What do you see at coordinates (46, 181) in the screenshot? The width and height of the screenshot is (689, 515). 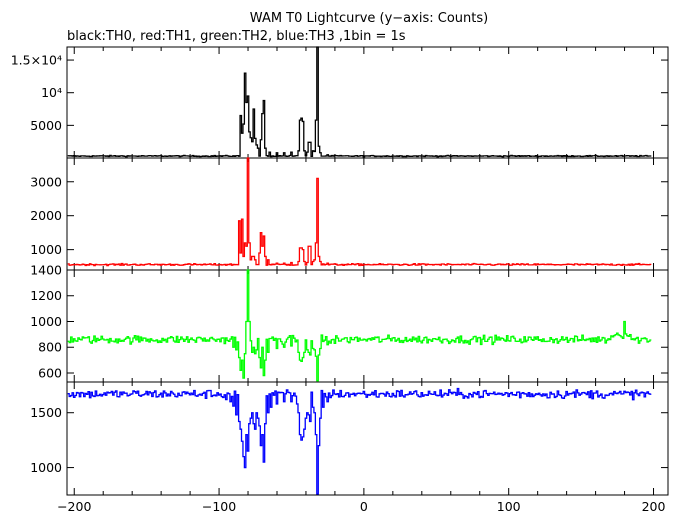 I see `y-tick-label-th1: 3000` at bounding box center [46, 181].